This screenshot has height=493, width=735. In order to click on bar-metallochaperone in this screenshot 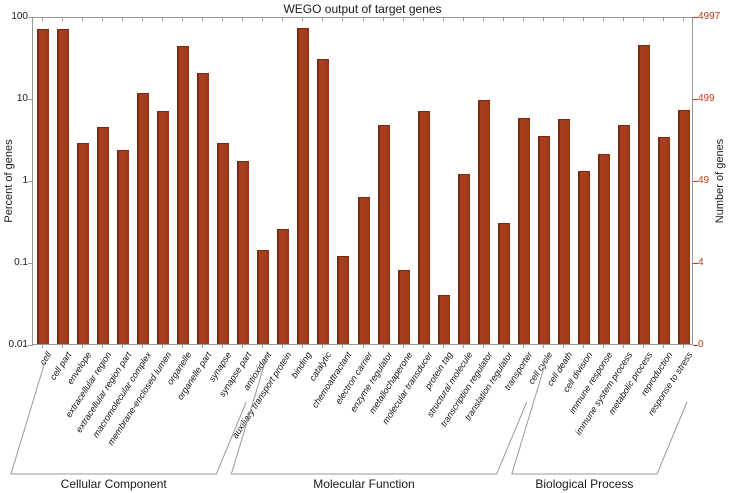, I will do `click(404, 307)`.